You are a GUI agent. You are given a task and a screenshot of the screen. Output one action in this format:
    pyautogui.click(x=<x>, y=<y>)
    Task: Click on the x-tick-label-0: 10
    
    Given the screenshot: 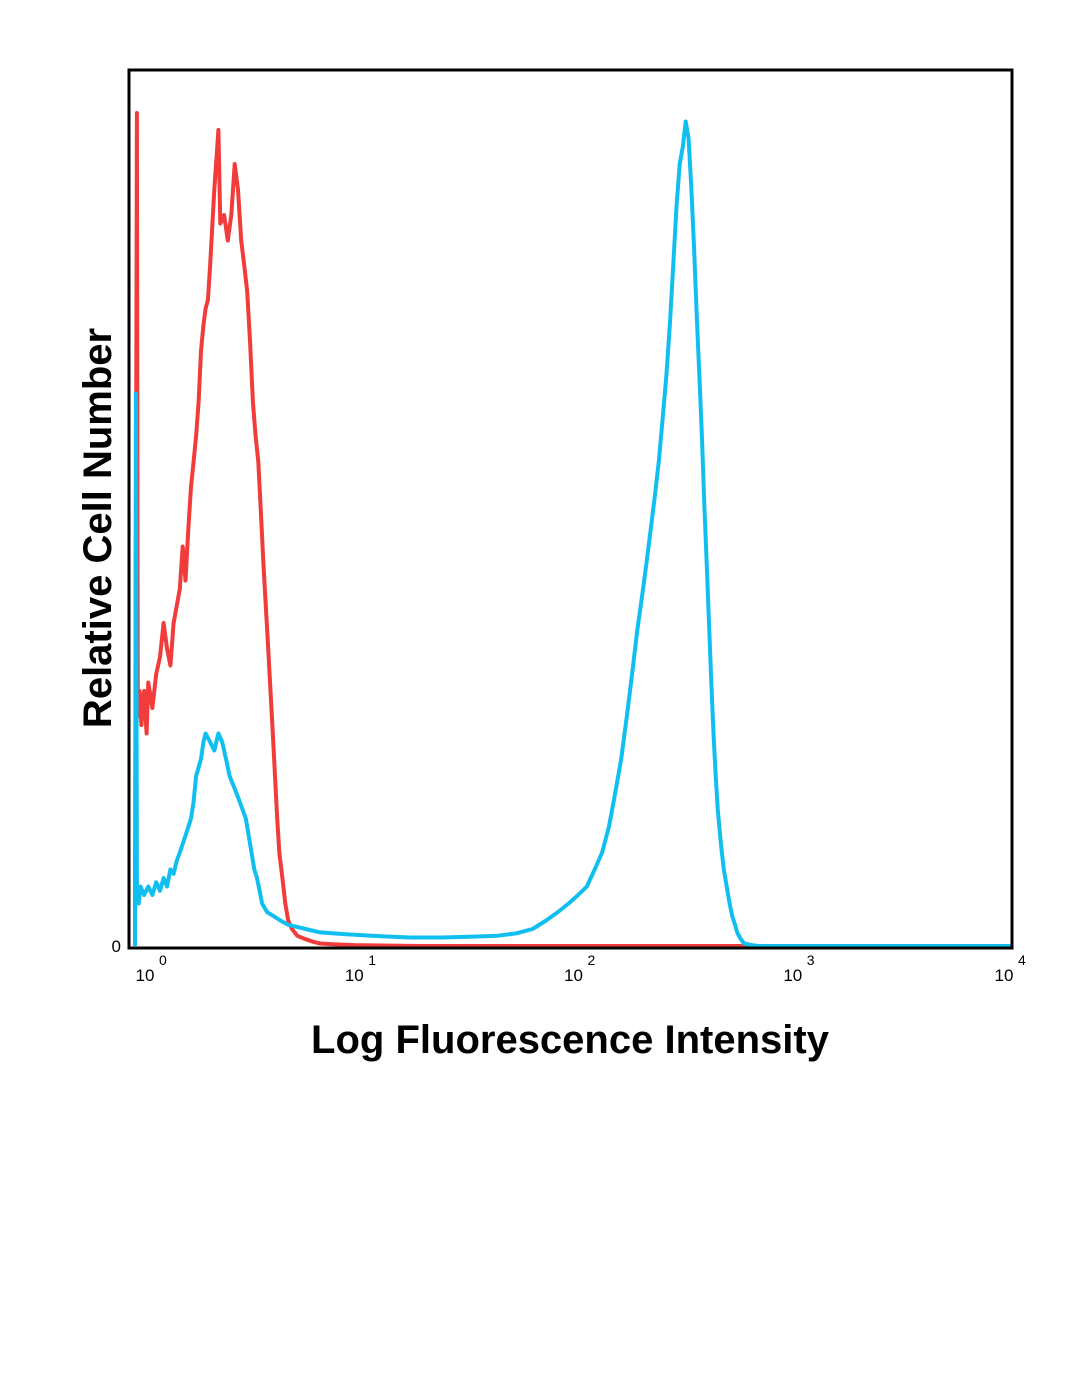 What is the action you would take?
    pyautogui.click(x=145, y=975)
    